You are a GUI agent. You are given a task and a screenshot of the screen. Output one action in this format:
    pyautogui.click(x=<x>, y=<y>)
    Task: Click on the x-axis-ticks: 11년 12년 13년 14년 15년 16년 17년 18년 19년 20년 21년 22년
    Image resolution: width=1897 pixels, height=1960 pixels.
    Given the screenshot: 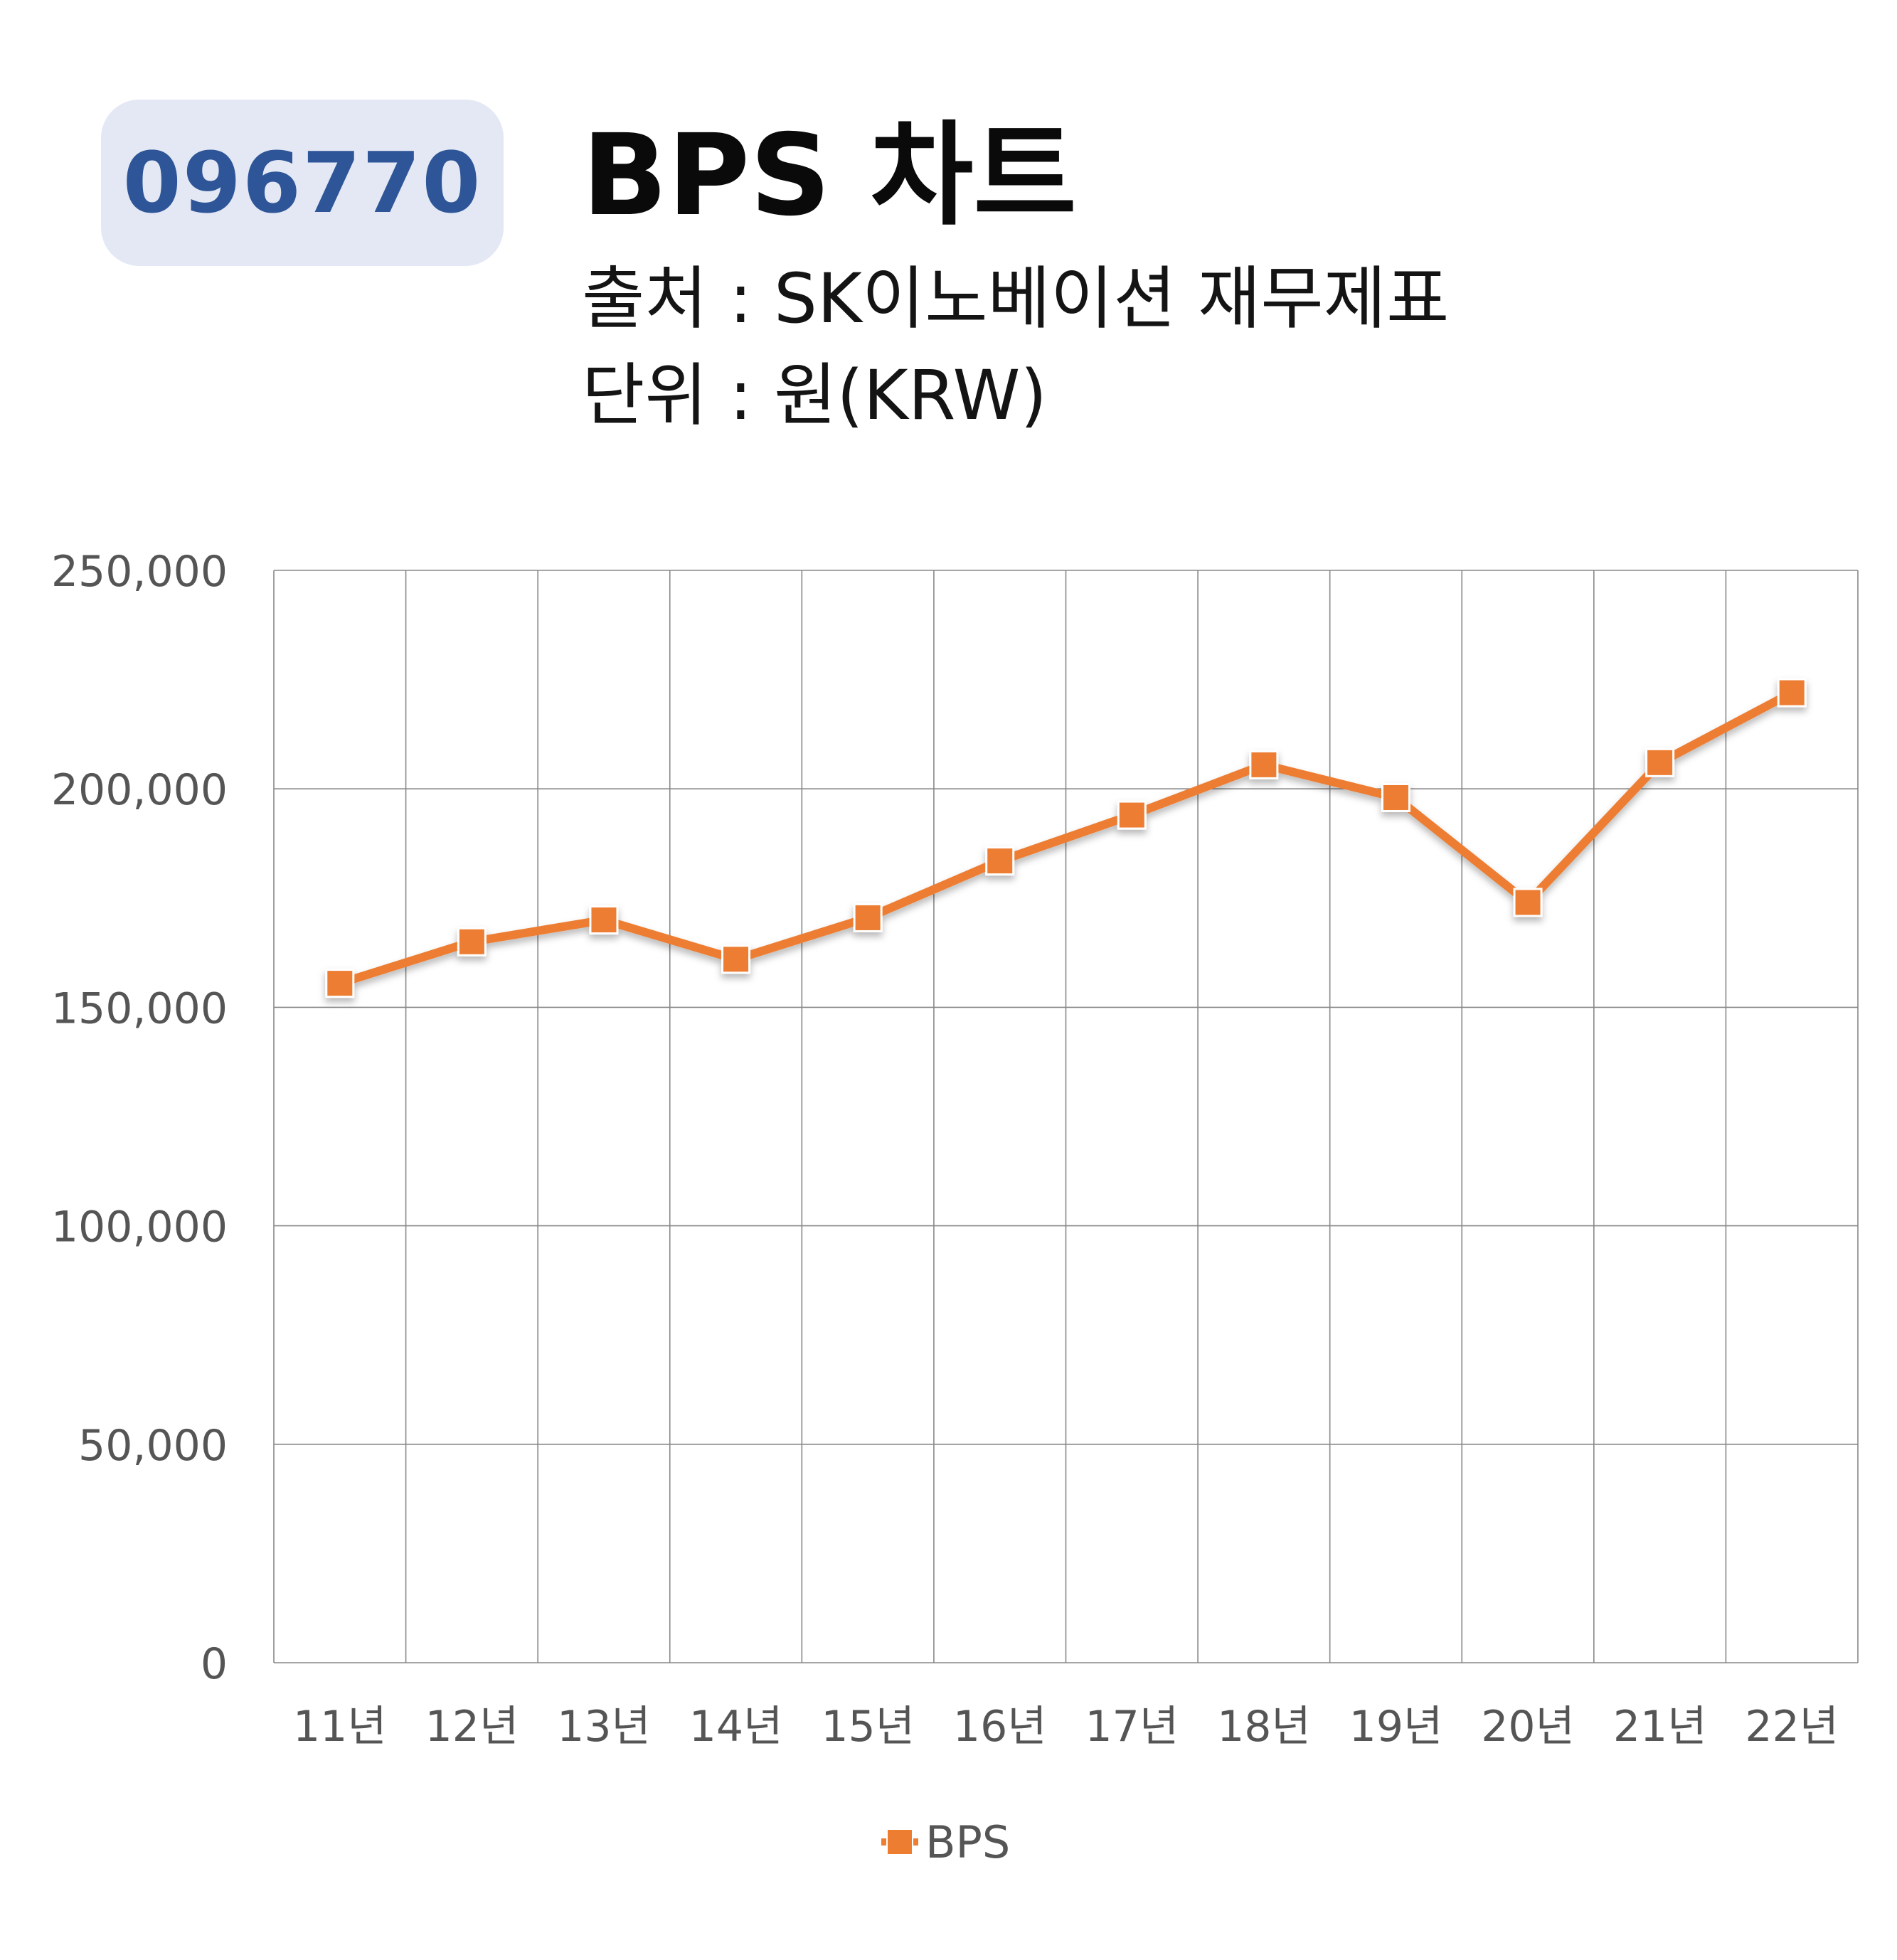 What is the action you would take?
    pyautogui.click(x=1066, y=1727)
    